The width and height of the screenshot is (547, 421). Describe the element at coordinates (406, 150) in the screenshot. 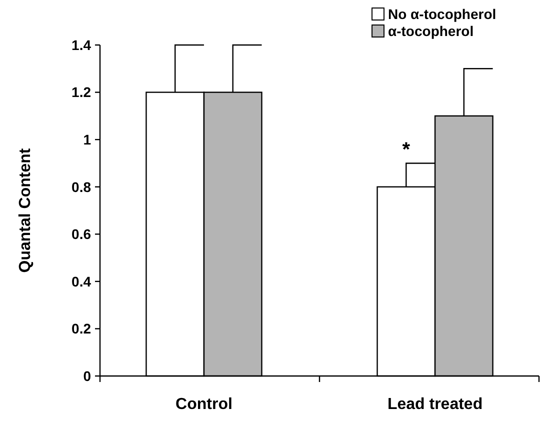

I see `annotation: *` at that location.